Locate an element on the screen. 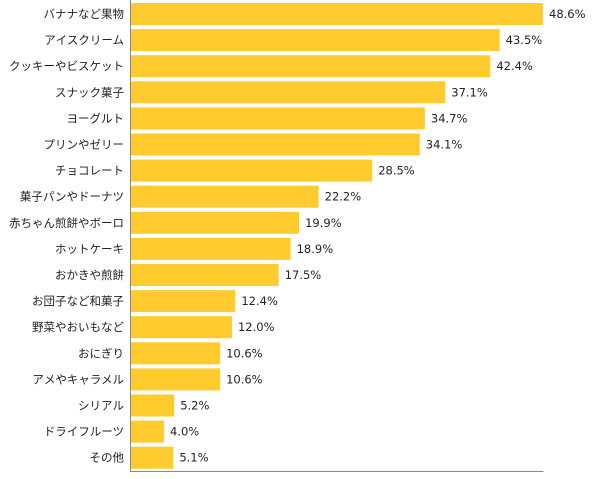  value-label: 34.1% is located at coordinates (444, 145).